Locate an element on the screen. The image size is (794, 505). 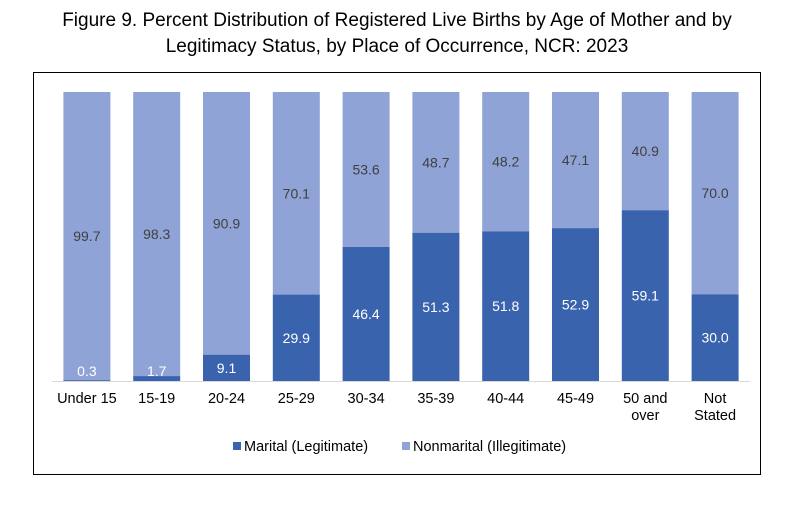
data-label-nonmarital: 40.9 is located at coordinates (645, 151).